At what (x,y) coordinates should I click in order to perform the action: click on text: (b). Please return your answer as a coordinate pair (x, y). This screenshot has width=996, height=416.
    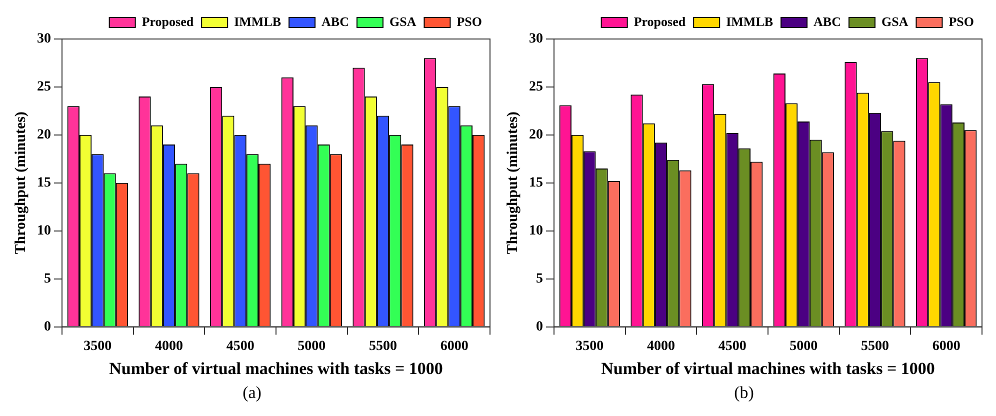
    Looking at the image, I should click on (744, 393).